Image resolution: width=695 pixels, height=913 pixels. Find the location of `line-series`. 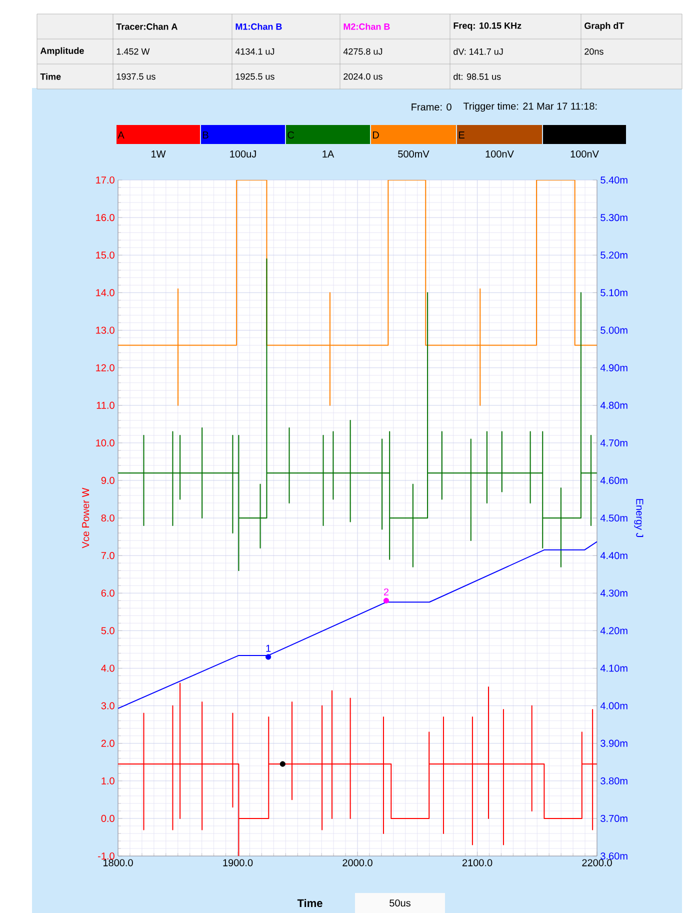

line-series is located at coordinates (357, 625).